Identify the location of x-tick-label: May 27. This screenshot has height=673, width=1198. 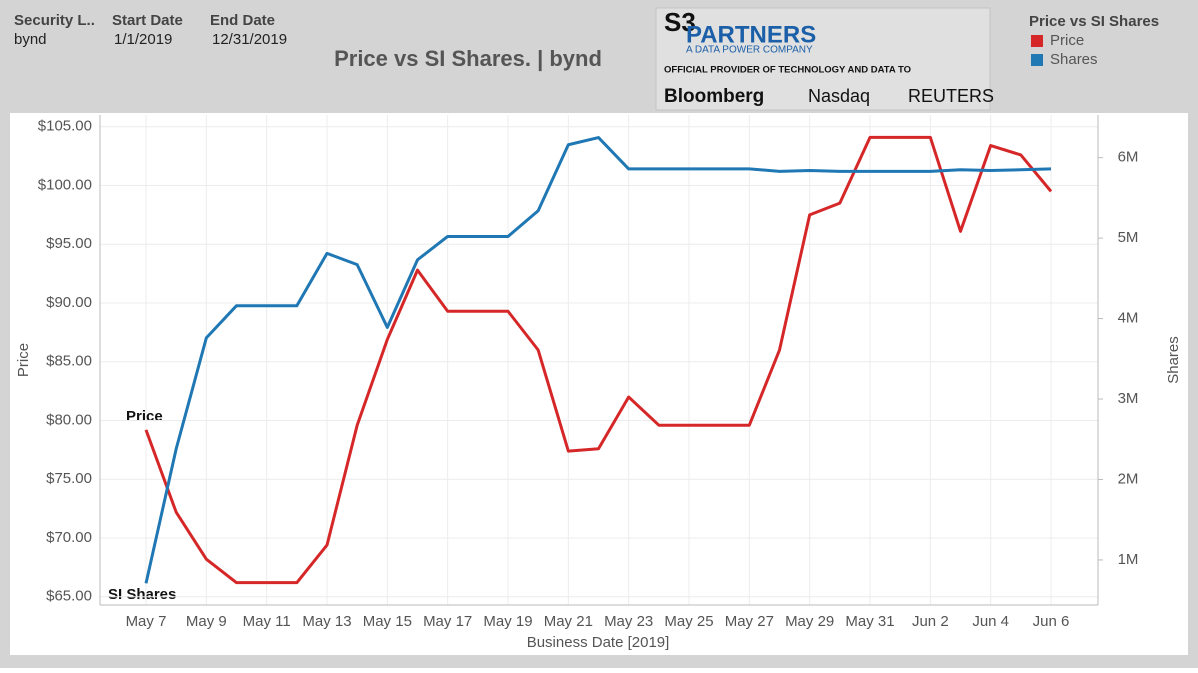
(749, 621).